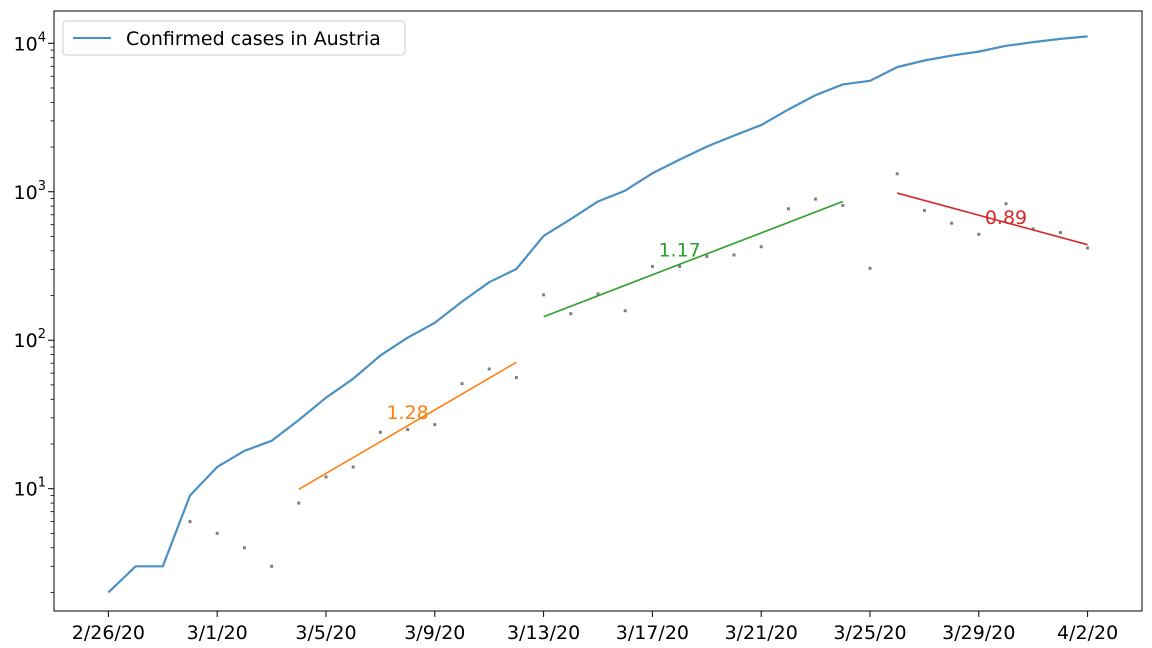  Describe the element at coordinates (1006, 218) in the screenshot. I see `fit-rate-label: 0.89` at that location.